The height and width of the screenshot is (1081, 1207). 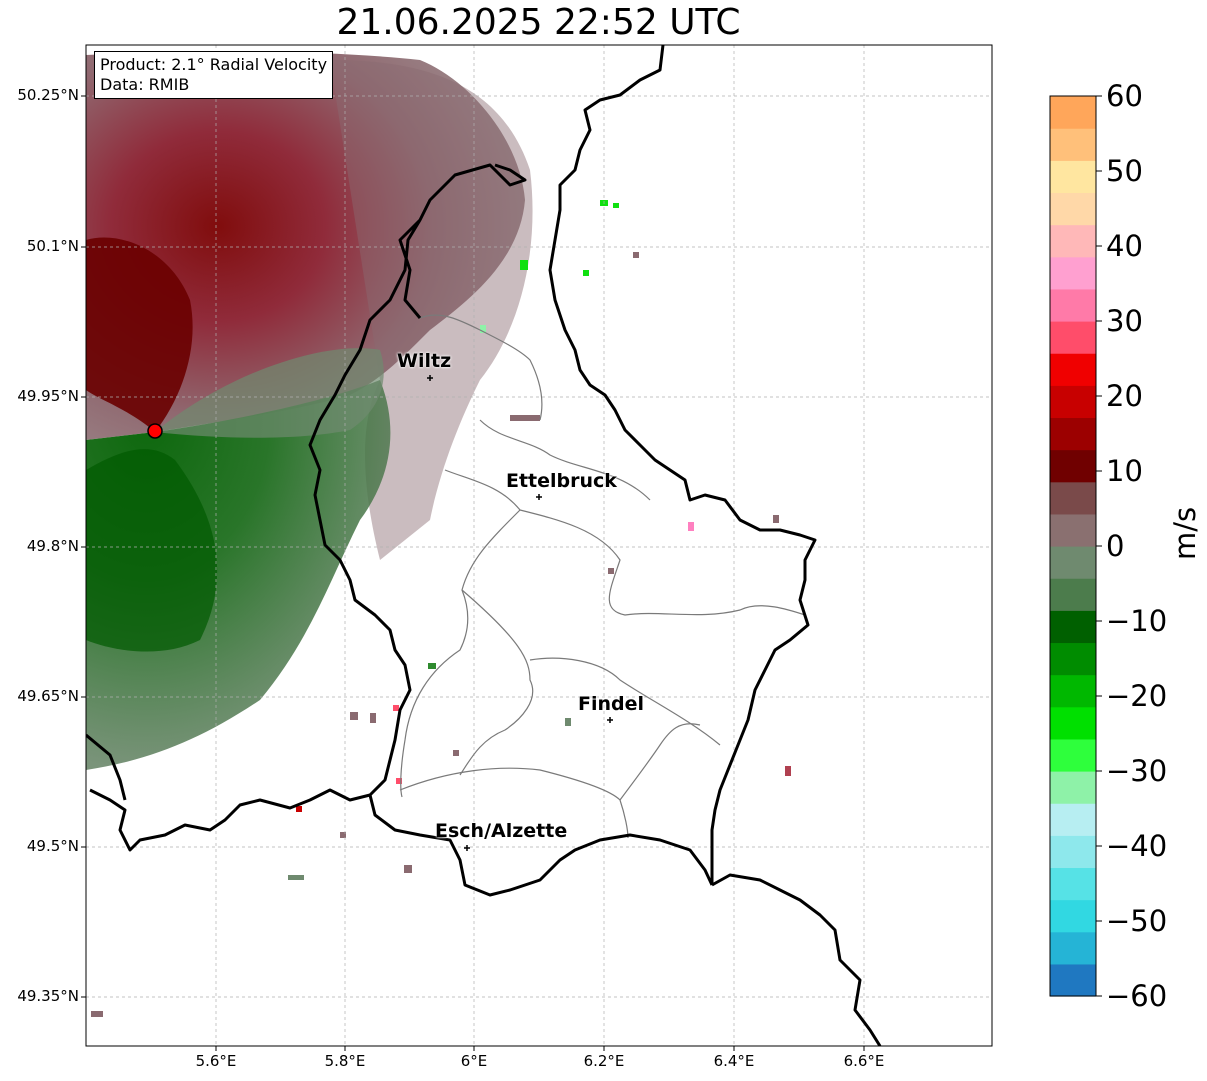 What do you see at coordinates (604, 1061) in the screenshot?
I see `lon-tick-label: 6.2°E` at bounding box center [604, 1061].